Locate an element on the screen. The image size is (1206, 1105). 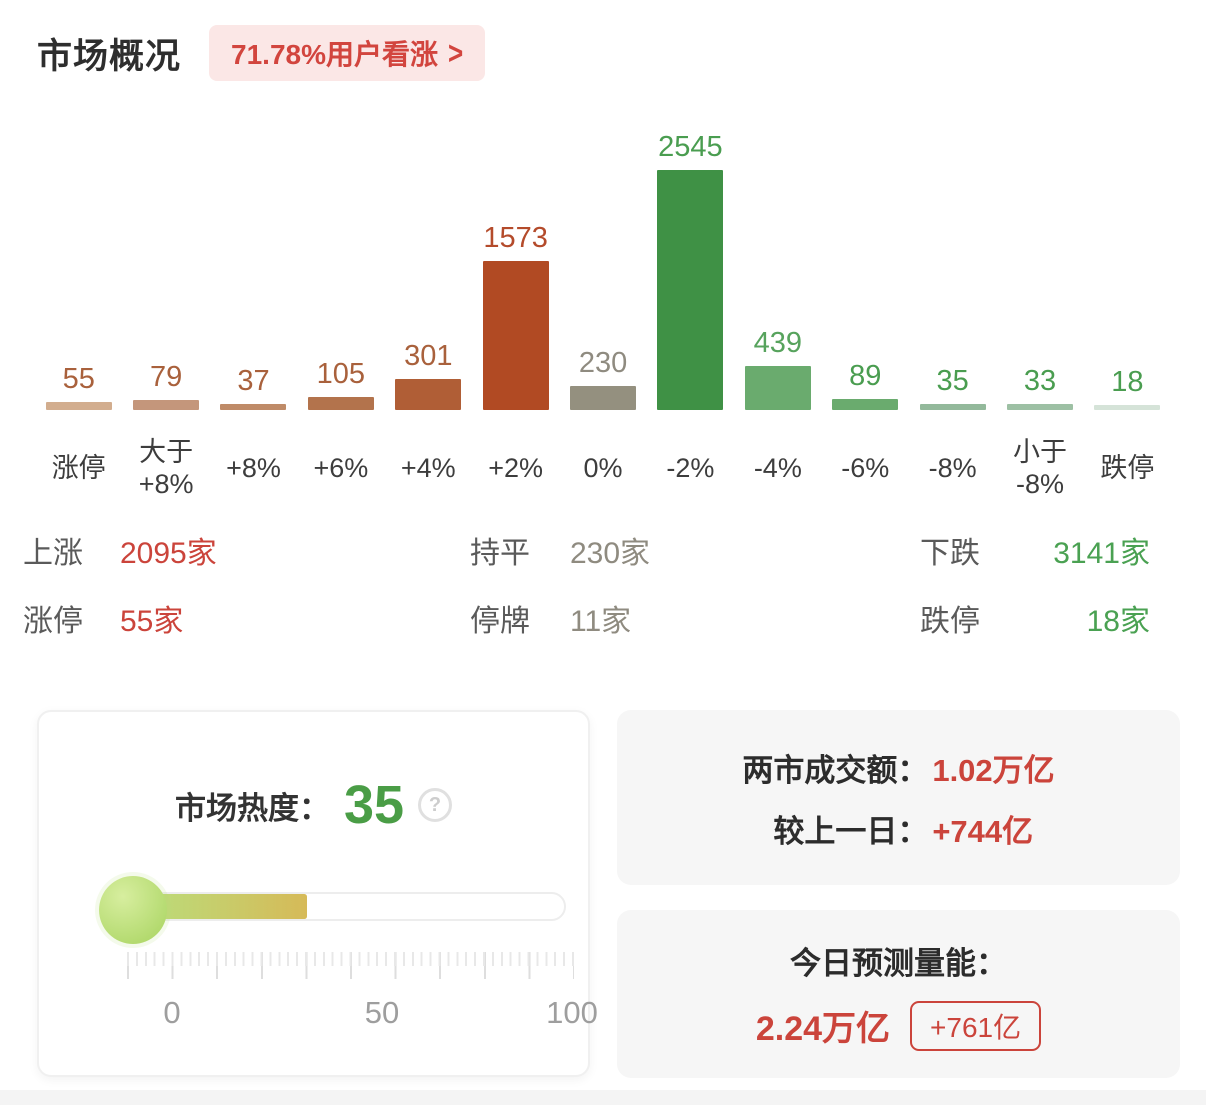
chart-column: 89 is located at coordinates (865, 385).